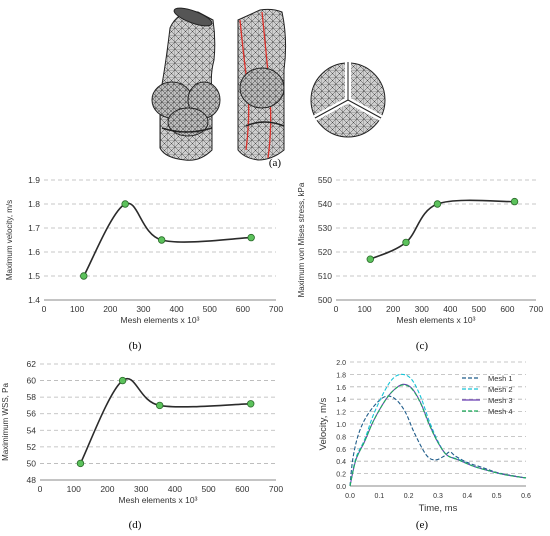 The image size is (550, 536). Describe the element at coordinates (497, 496) in the screenshot. I see `x-tick-label: 0.5` at that location.